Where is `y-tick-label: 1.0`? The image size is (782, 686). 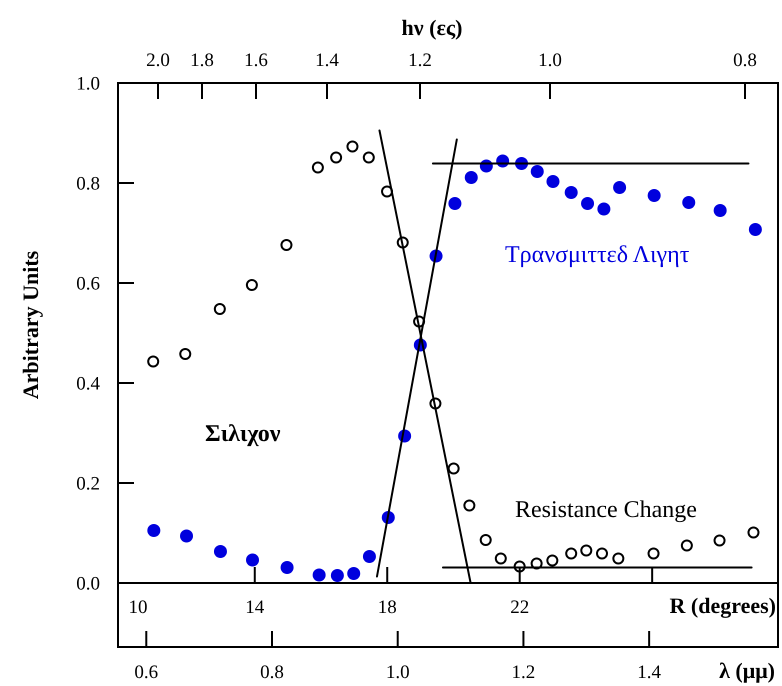 y-tick-label: 1.0 is located at coordinates (88, 84).